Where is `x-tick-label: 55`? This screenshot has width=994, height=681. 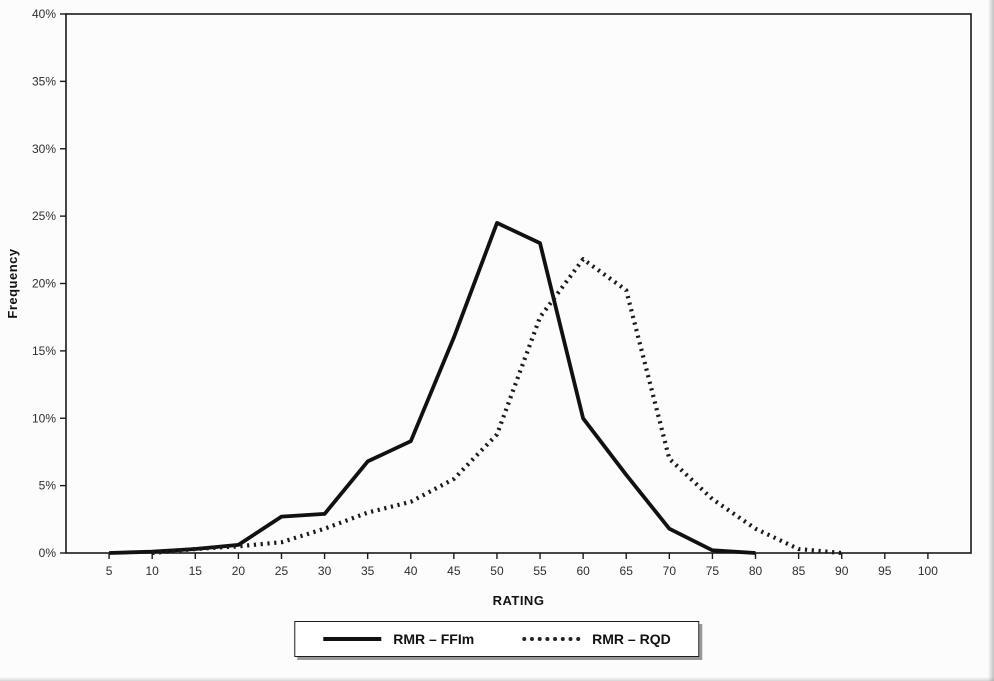 x-tick-label: 55 is located at coordinates (540, 571).